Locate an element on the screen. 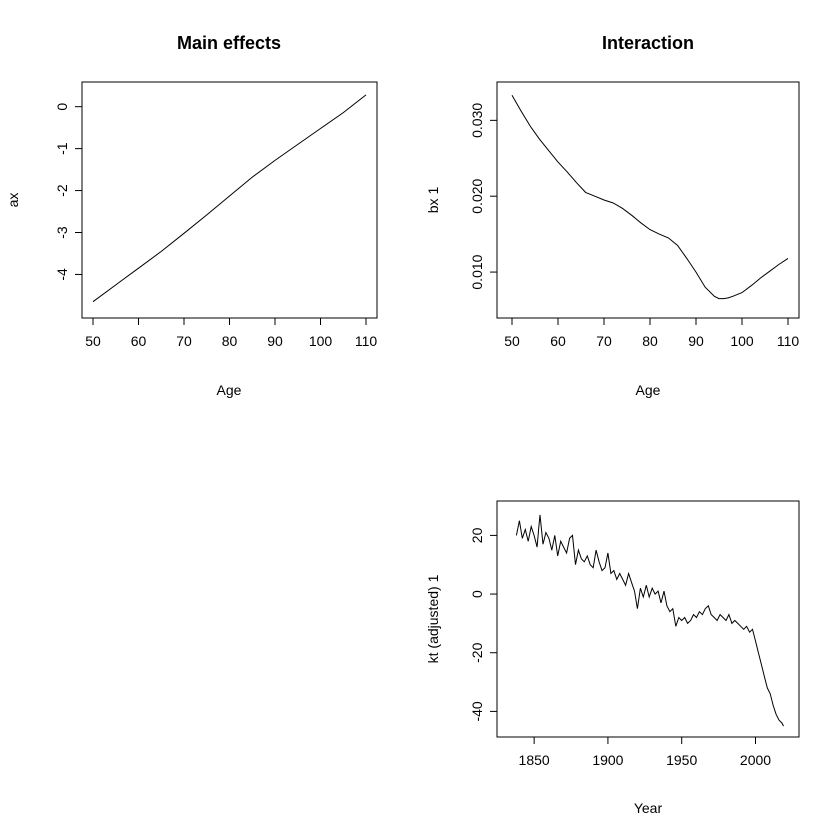  chart-title: Main effects is located at coordinates (229, 43).